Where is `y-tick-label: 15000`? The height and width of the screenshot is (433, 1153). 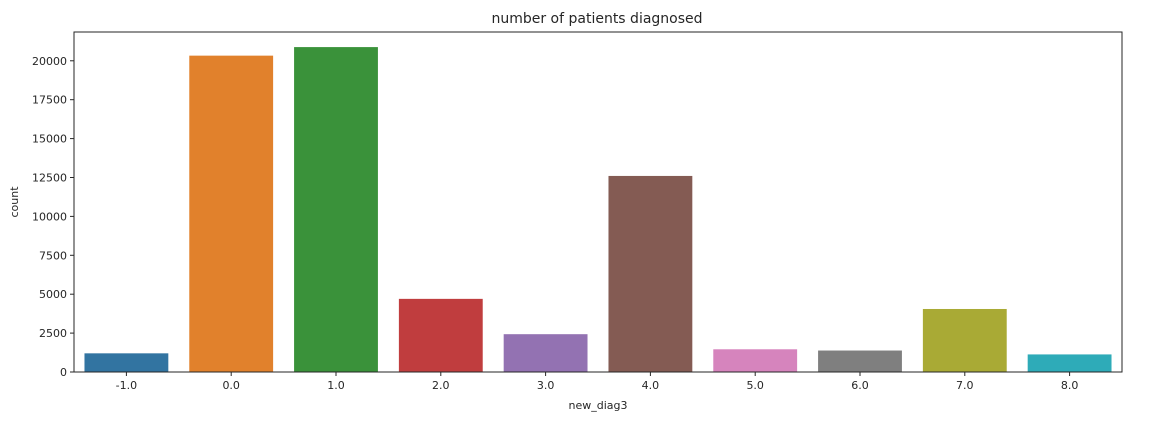
y-tick-label: 15000 is located at coordinates (49, 139).